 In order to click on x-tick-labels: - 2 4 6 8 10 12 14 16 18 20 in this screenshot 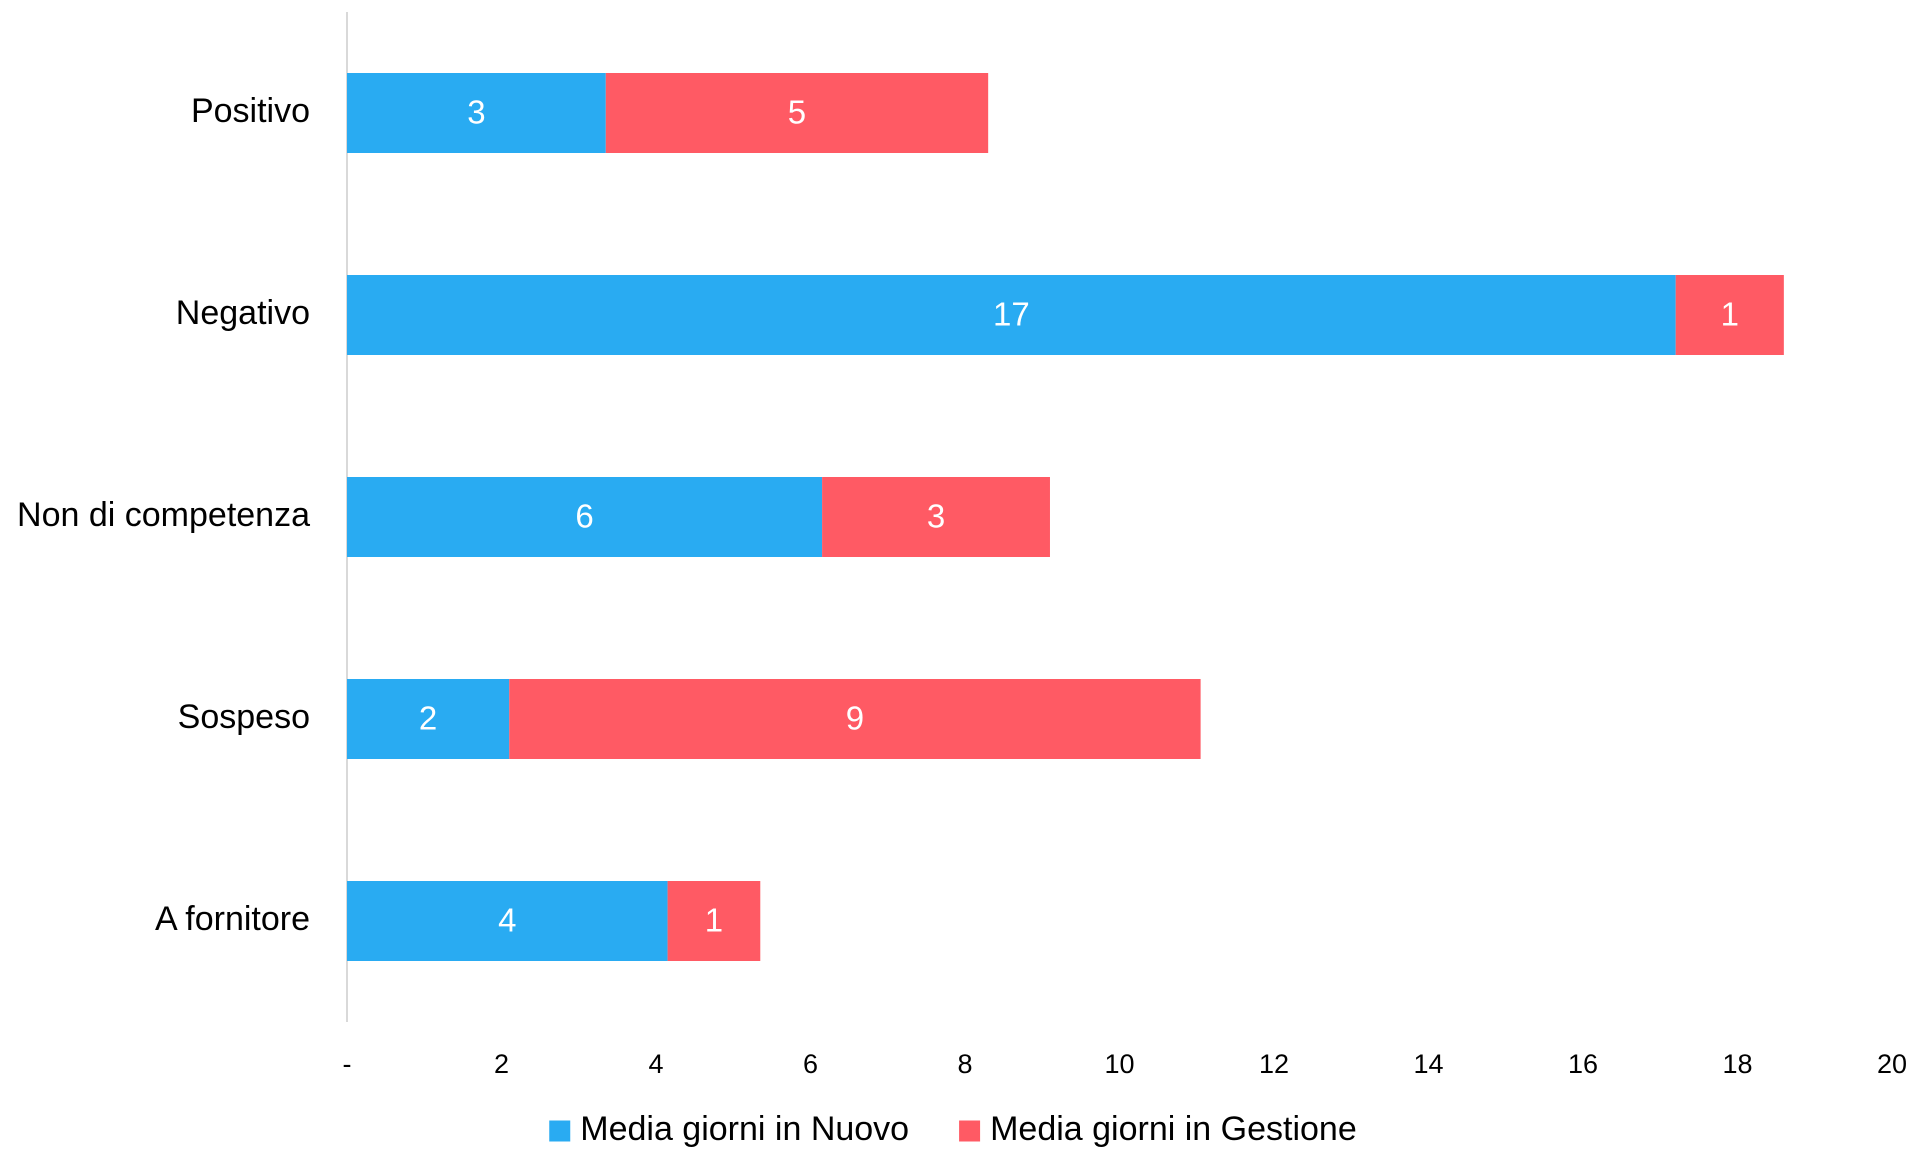, I will do `click(1124, 1064)`.